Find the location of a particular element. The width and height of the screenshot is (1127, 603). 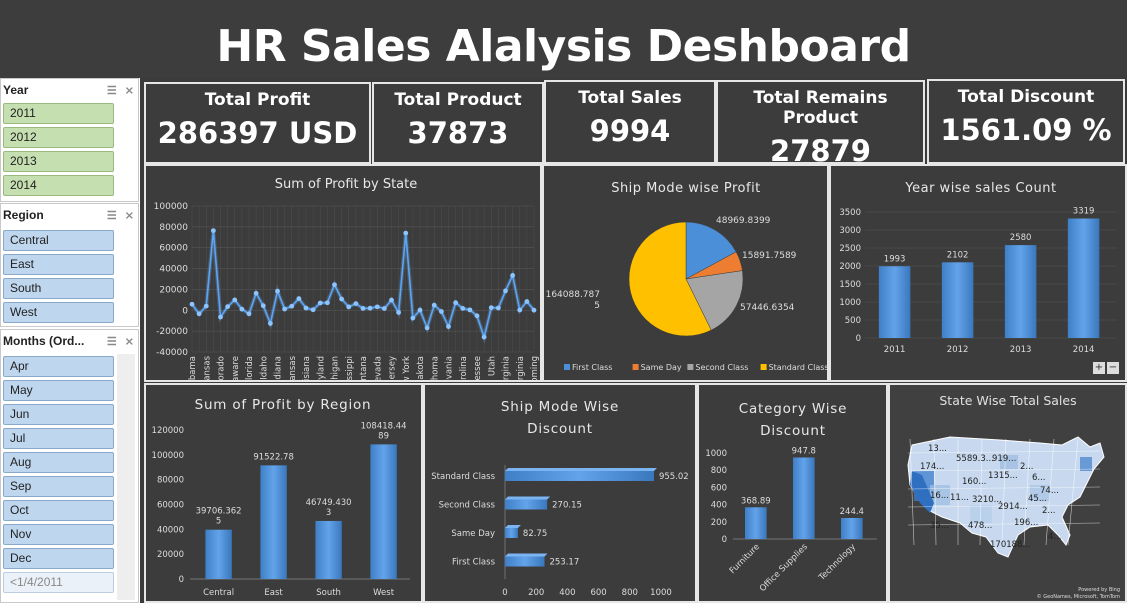

slicer-item-2014: 2014 is located at coordinates (58, 185).